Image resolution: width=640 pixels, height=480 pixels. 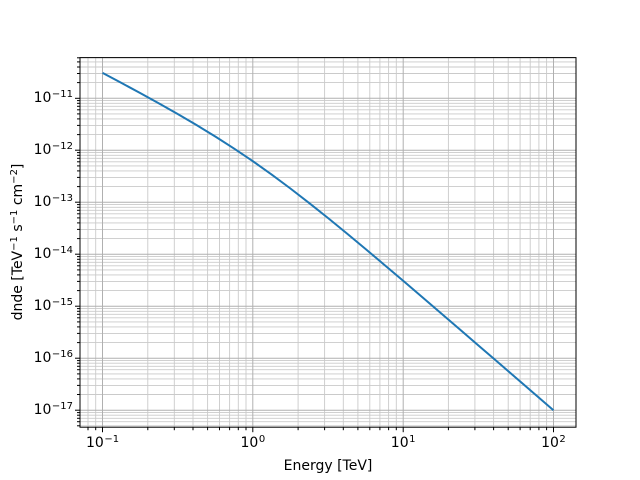 What do you see at coordinates (53, 98) in the screenshot?
I see `y-tick-label: 10−11` at bounding box center [53, 98].